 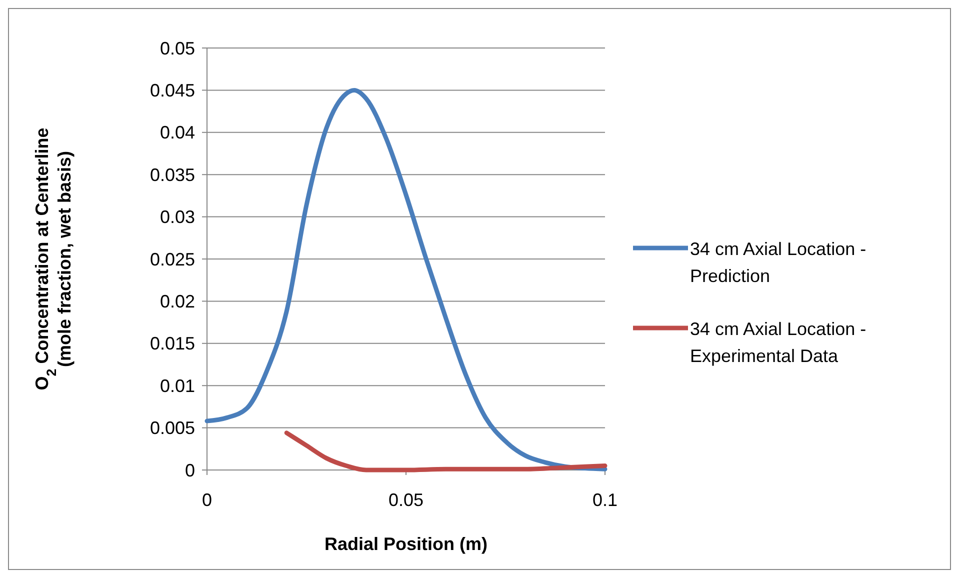 What do you see at coordinates (207, 500) in the screenshot?
I see `x-tick-label: 0` at bounding box center [207, 500].